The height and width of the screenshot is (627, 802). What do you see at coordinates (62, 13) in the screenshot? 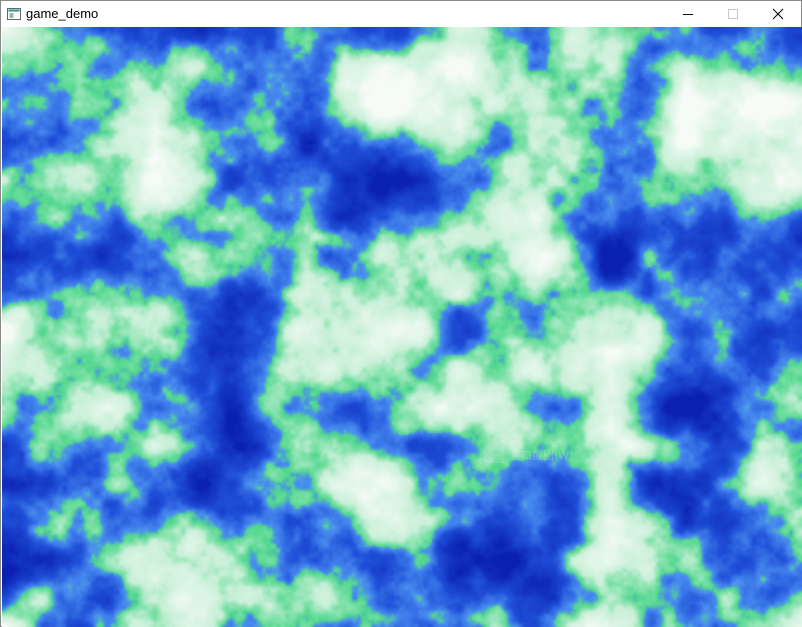
I see `window-title: game_demo` at bounding box center [62, 13].